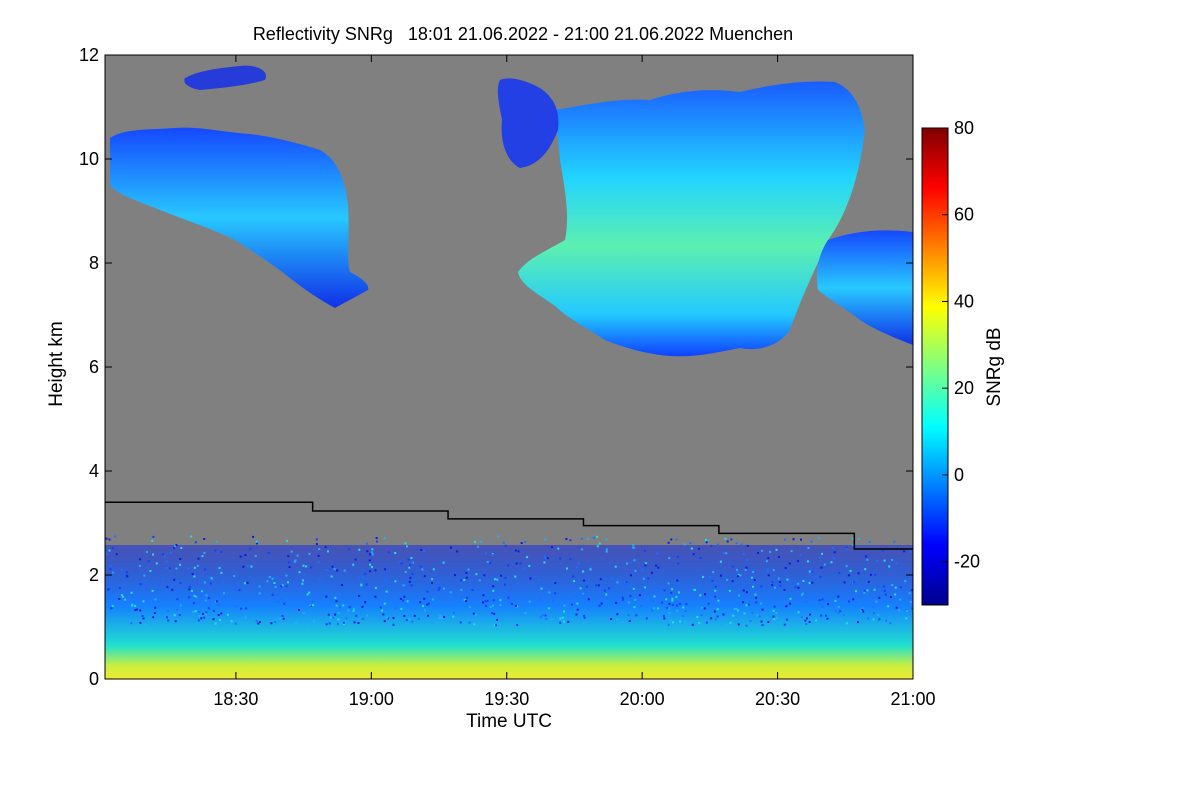 The image size is (1200, 805). What do you see at coordinates (239, 217) in the screenshot?
I see `cirrus-region-left` at bounding box center [239, 217].